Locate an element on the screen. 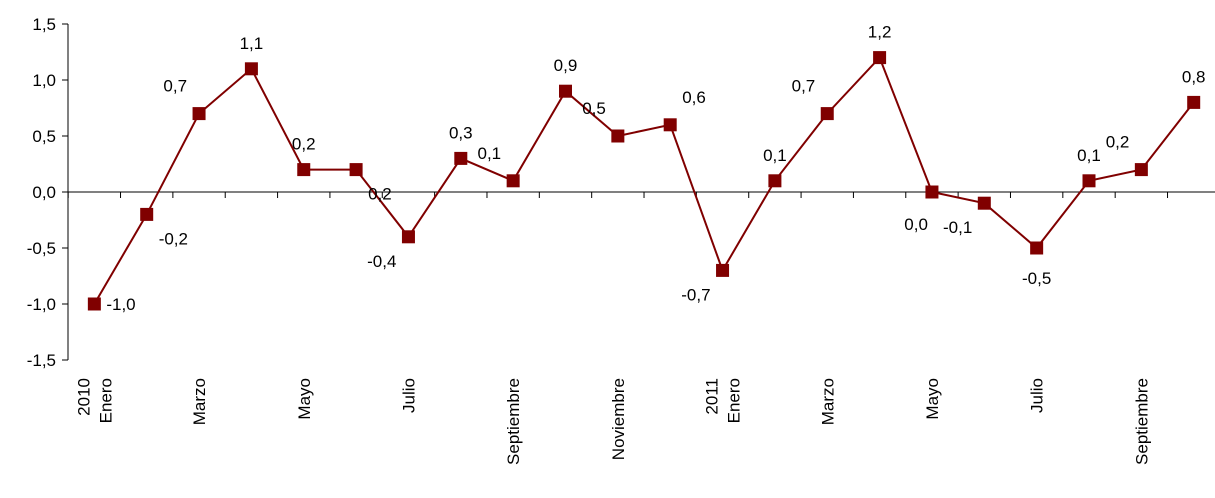 Image resolution: width=1215 pixels, height=498 pixels. y-tick-label: -1,0 is located at coordinates (41, 304).